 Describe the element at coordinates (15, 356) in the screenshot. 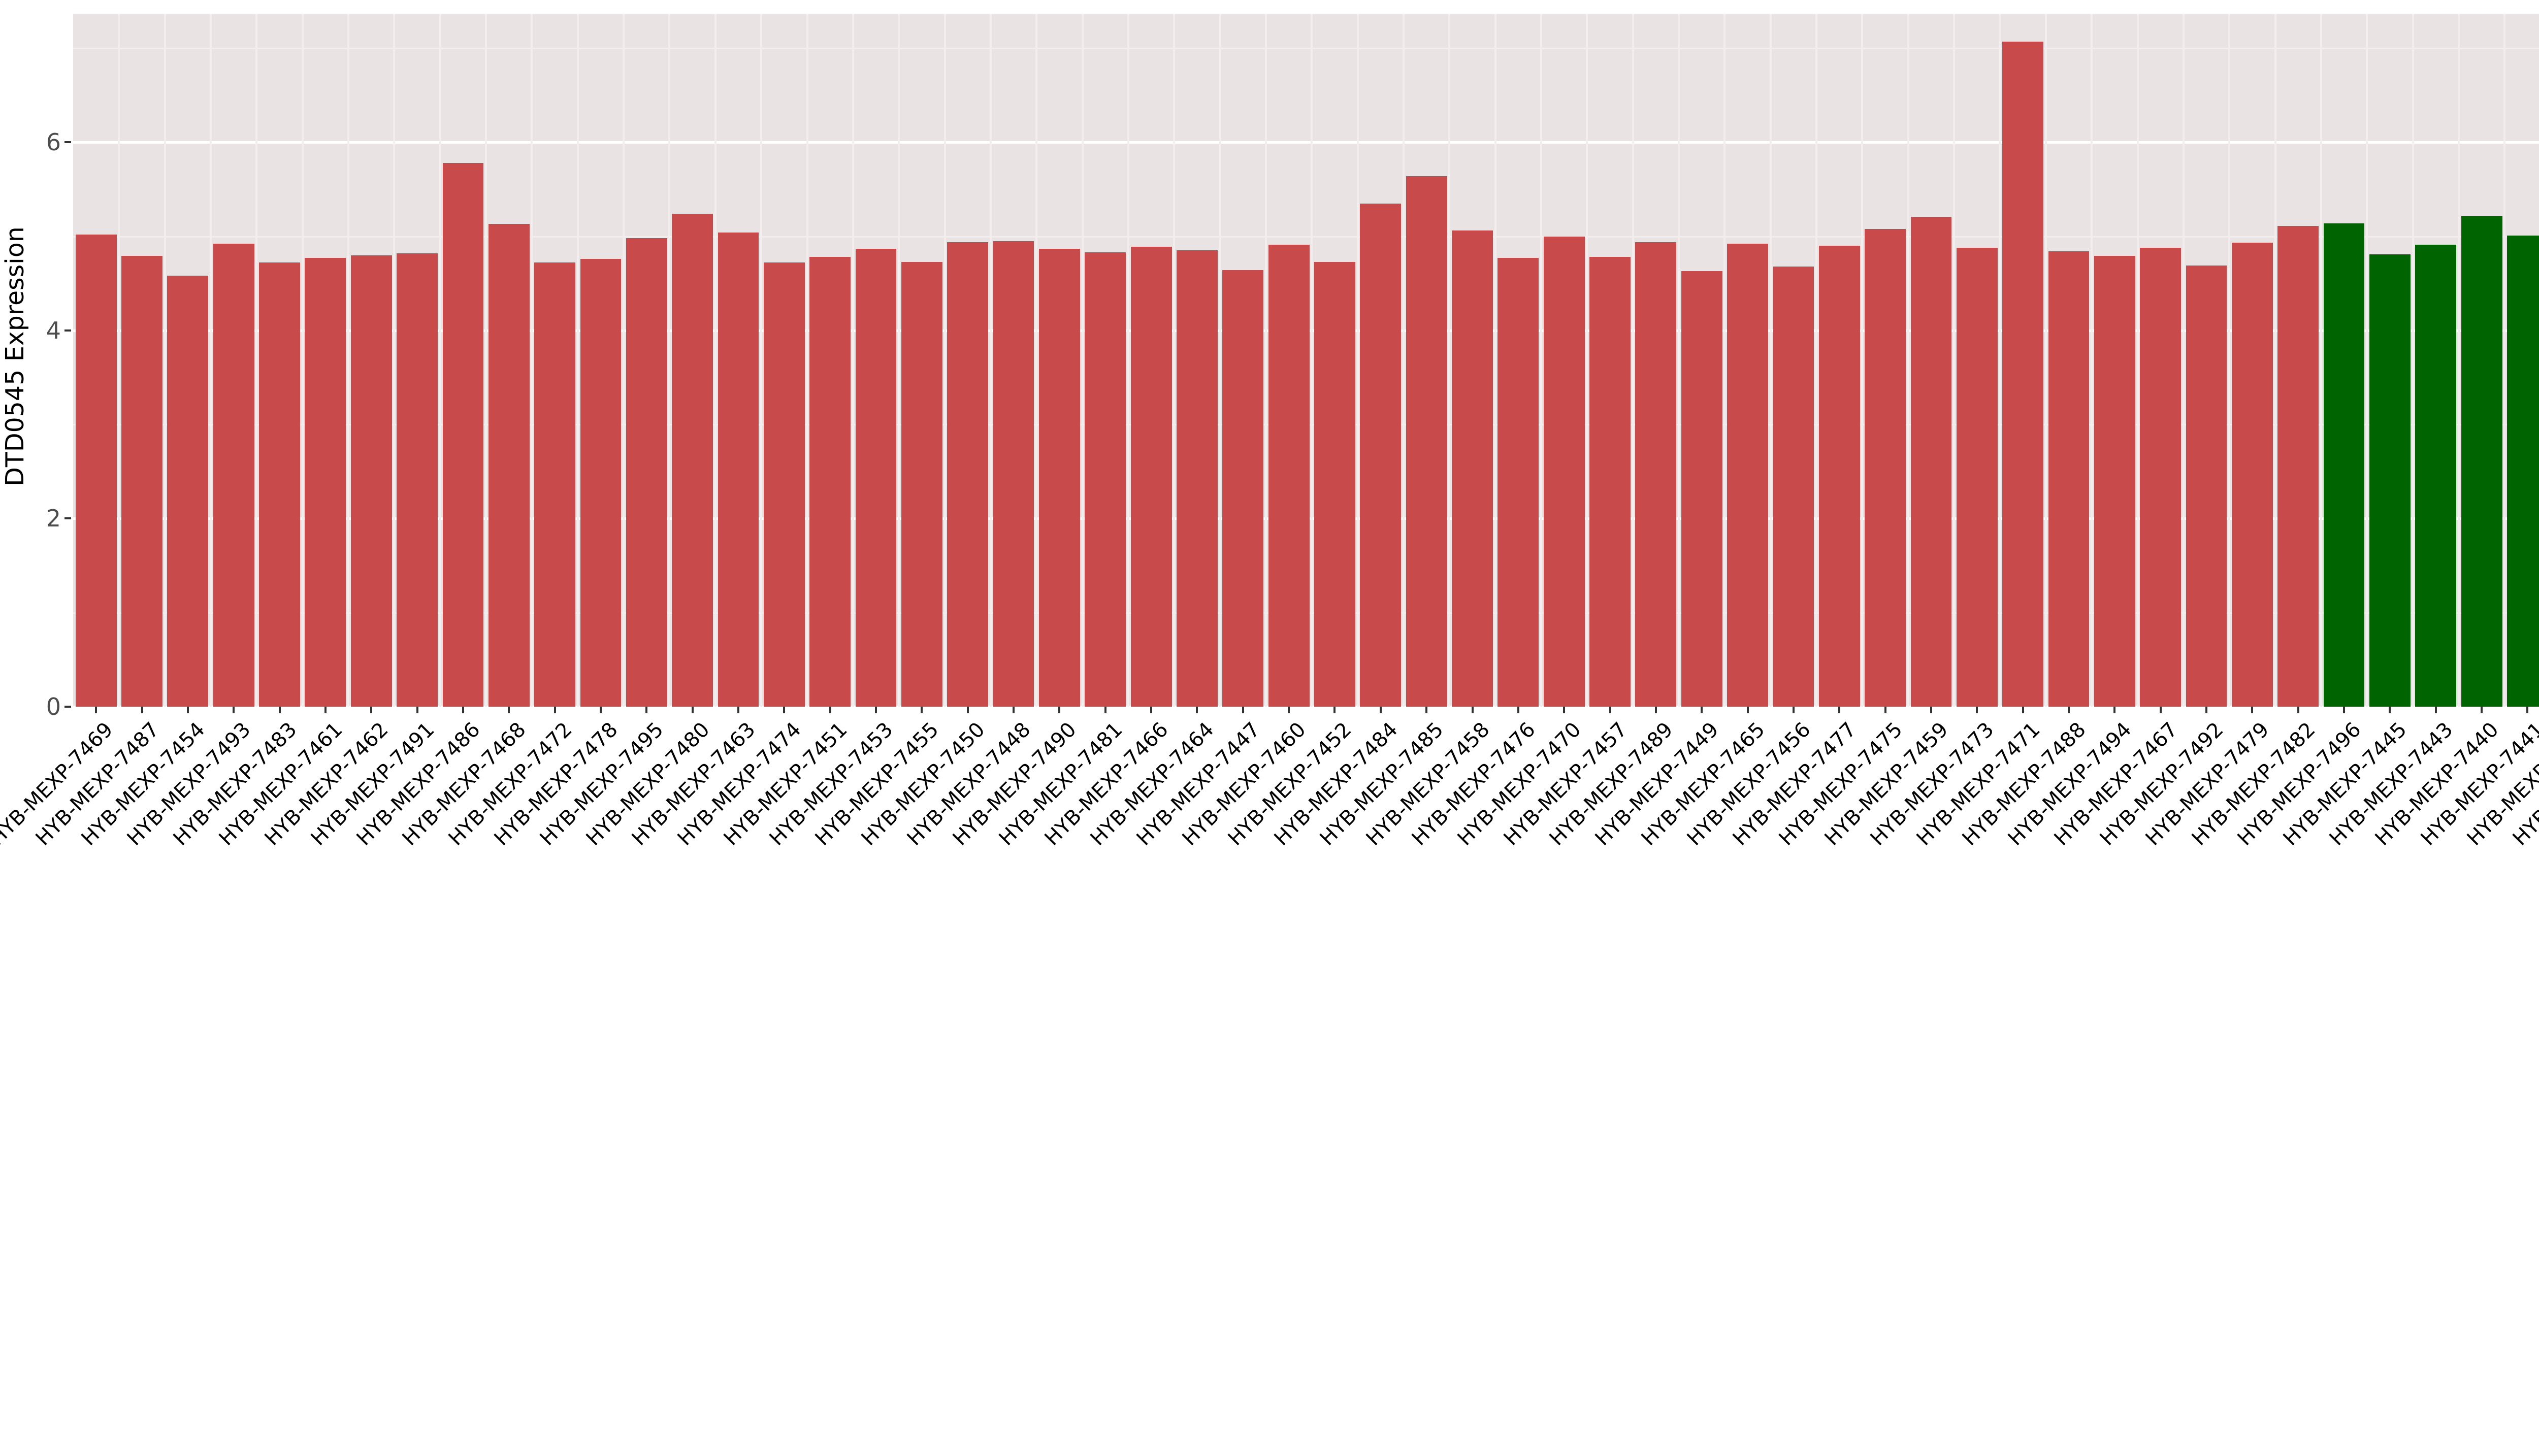

I see `y-axis-title: DTD0545 Expression` at that location.